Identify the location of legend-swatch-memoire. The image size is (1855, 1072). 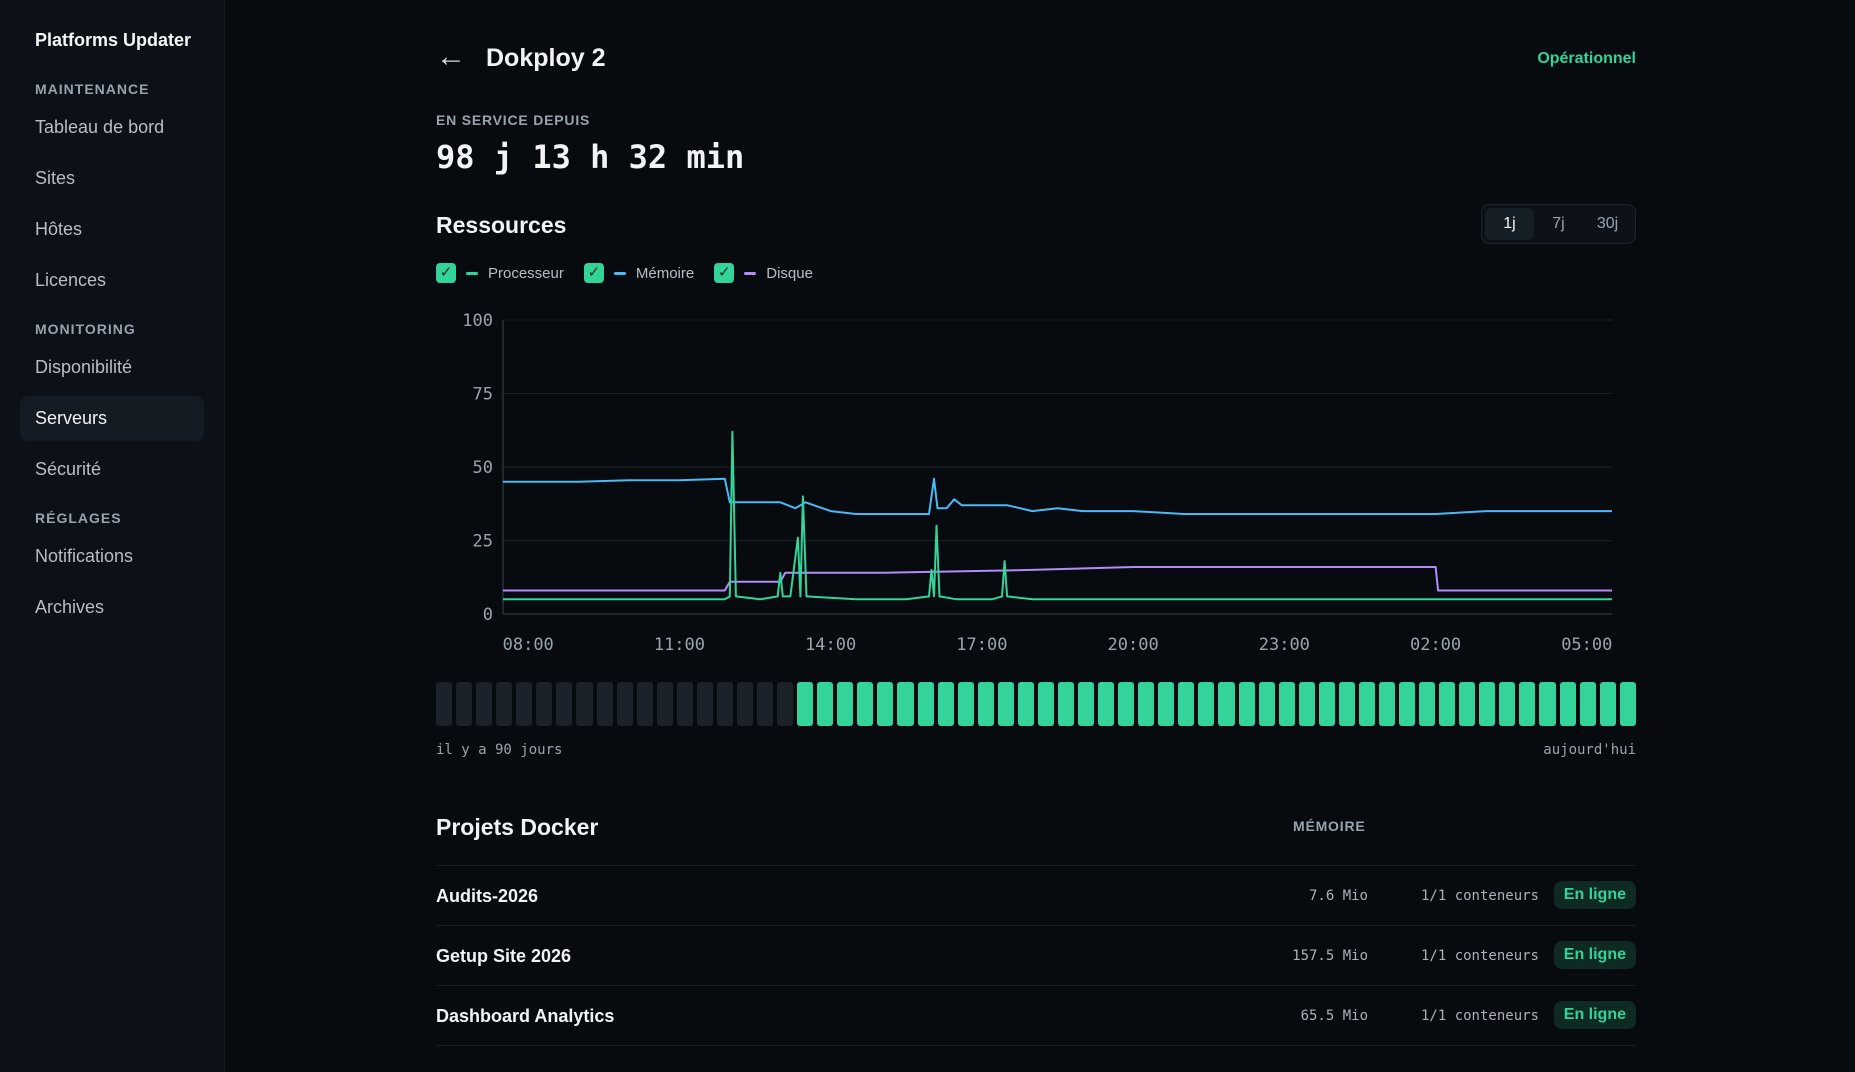
(619, 273).